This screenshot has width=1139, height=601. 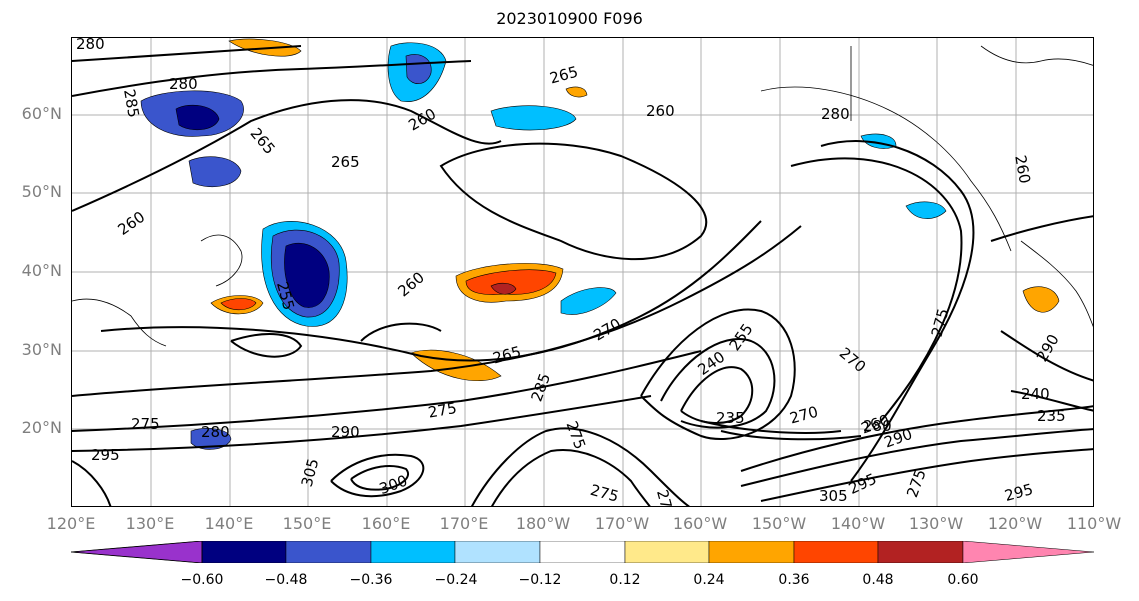 I want to click on colorbar-segments, so click(x=582, y=552).